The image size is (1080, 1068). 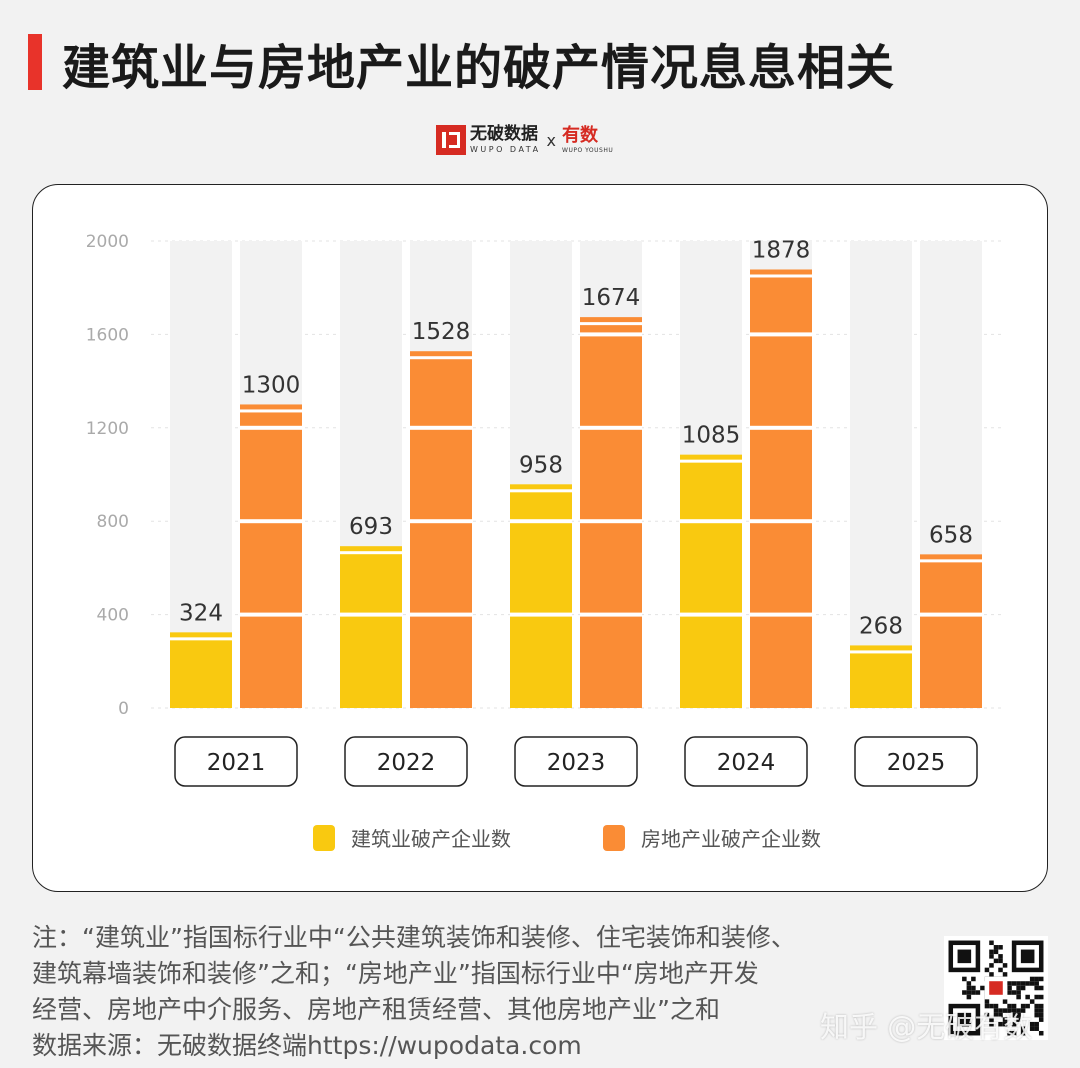 I want to click on x-tick-label: 2023, so click(x=576, y=763).